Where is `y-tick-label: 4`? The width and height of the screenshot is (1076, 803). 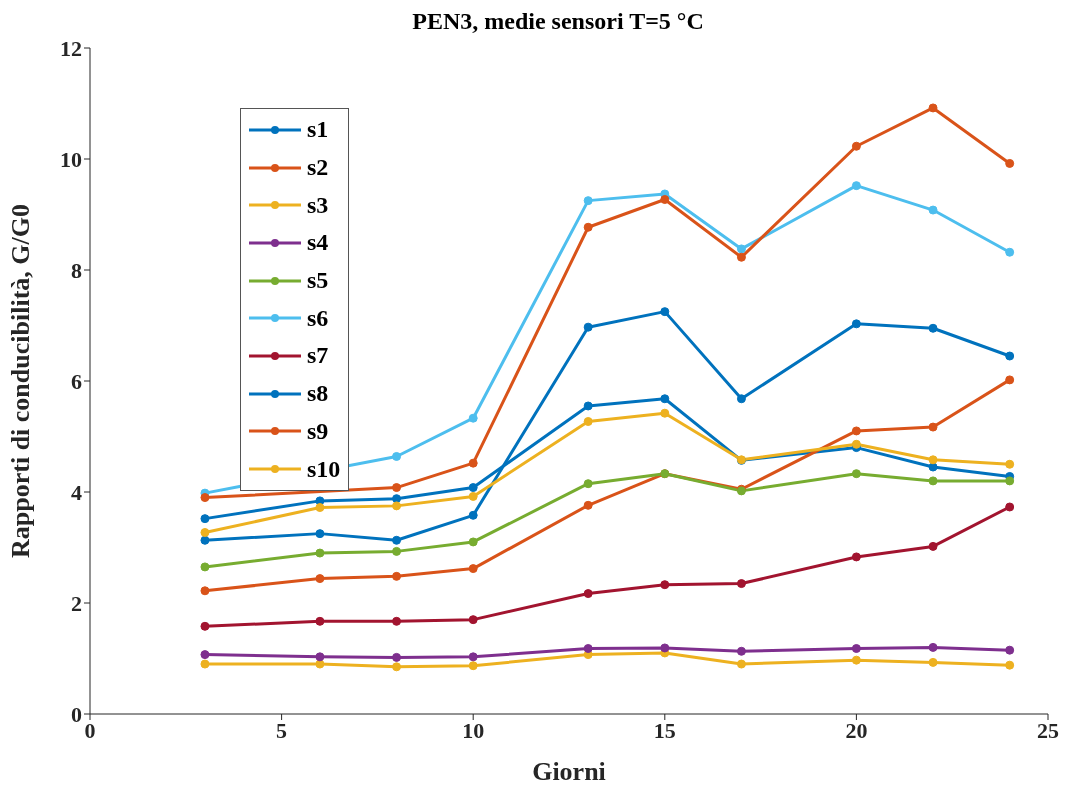 y-tick-label: 4 is located at coordinates (76, 492).